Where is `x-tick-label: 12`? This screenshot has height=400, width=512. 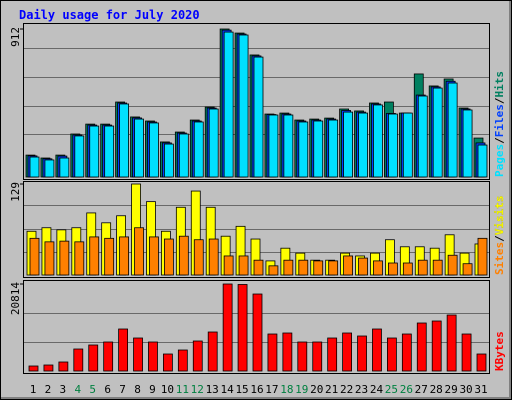 x-tick-label: 12 is located at coordinates (197, 389).